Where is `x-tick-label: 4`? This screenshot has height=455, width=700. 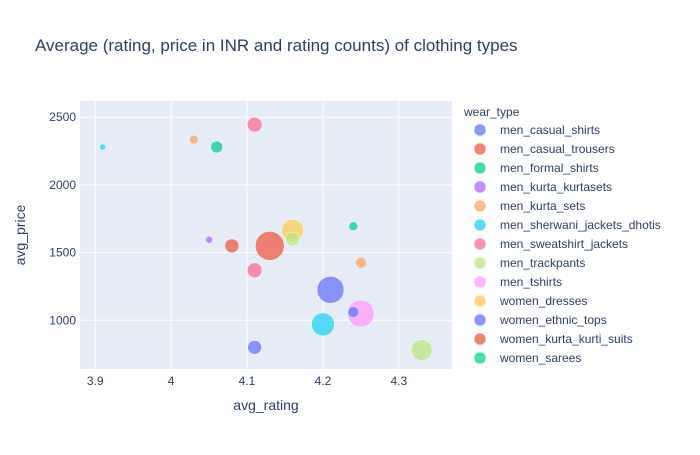
x-tick-label: 4 is located at coordinates (171, 381).